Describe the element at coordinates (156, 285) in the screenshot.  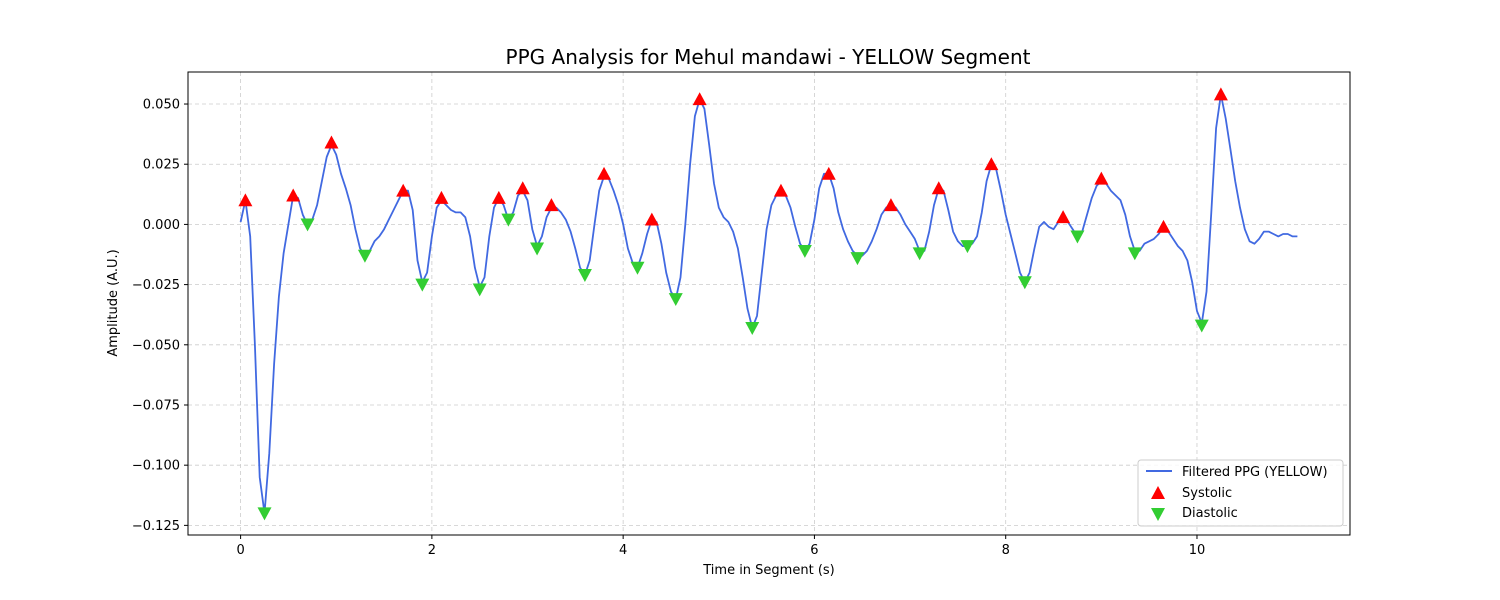
I see `y-tick-label: −0.025` at that location.